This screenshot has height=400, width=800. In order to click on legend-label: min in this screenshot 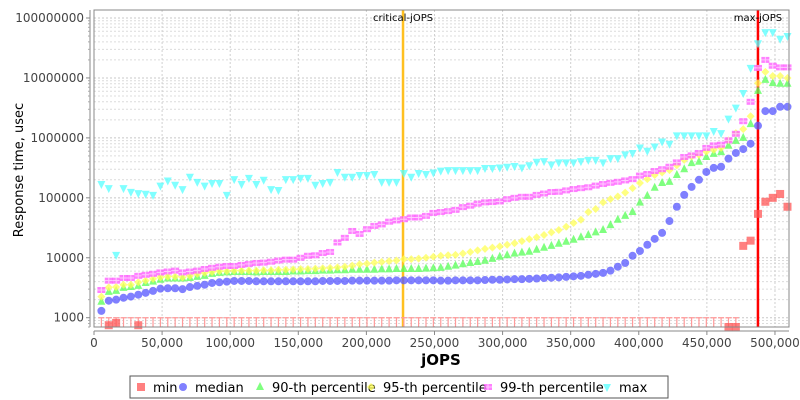, I will do `click(165, 388)`.